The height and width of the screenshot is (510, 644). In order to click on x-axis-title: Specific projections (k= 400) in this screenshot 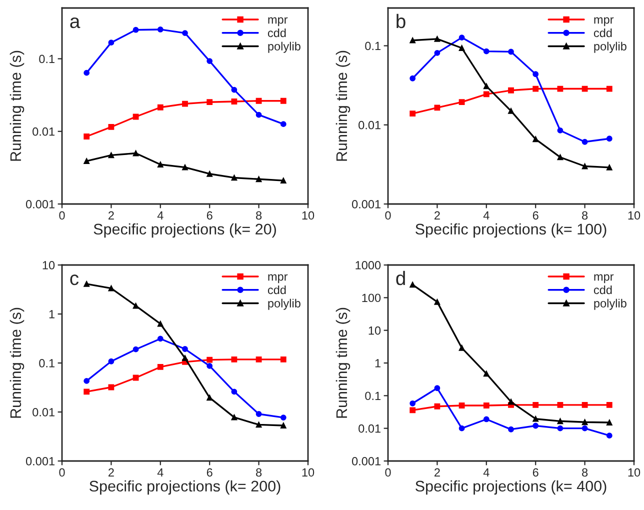, I will do `click(511, 487)`.